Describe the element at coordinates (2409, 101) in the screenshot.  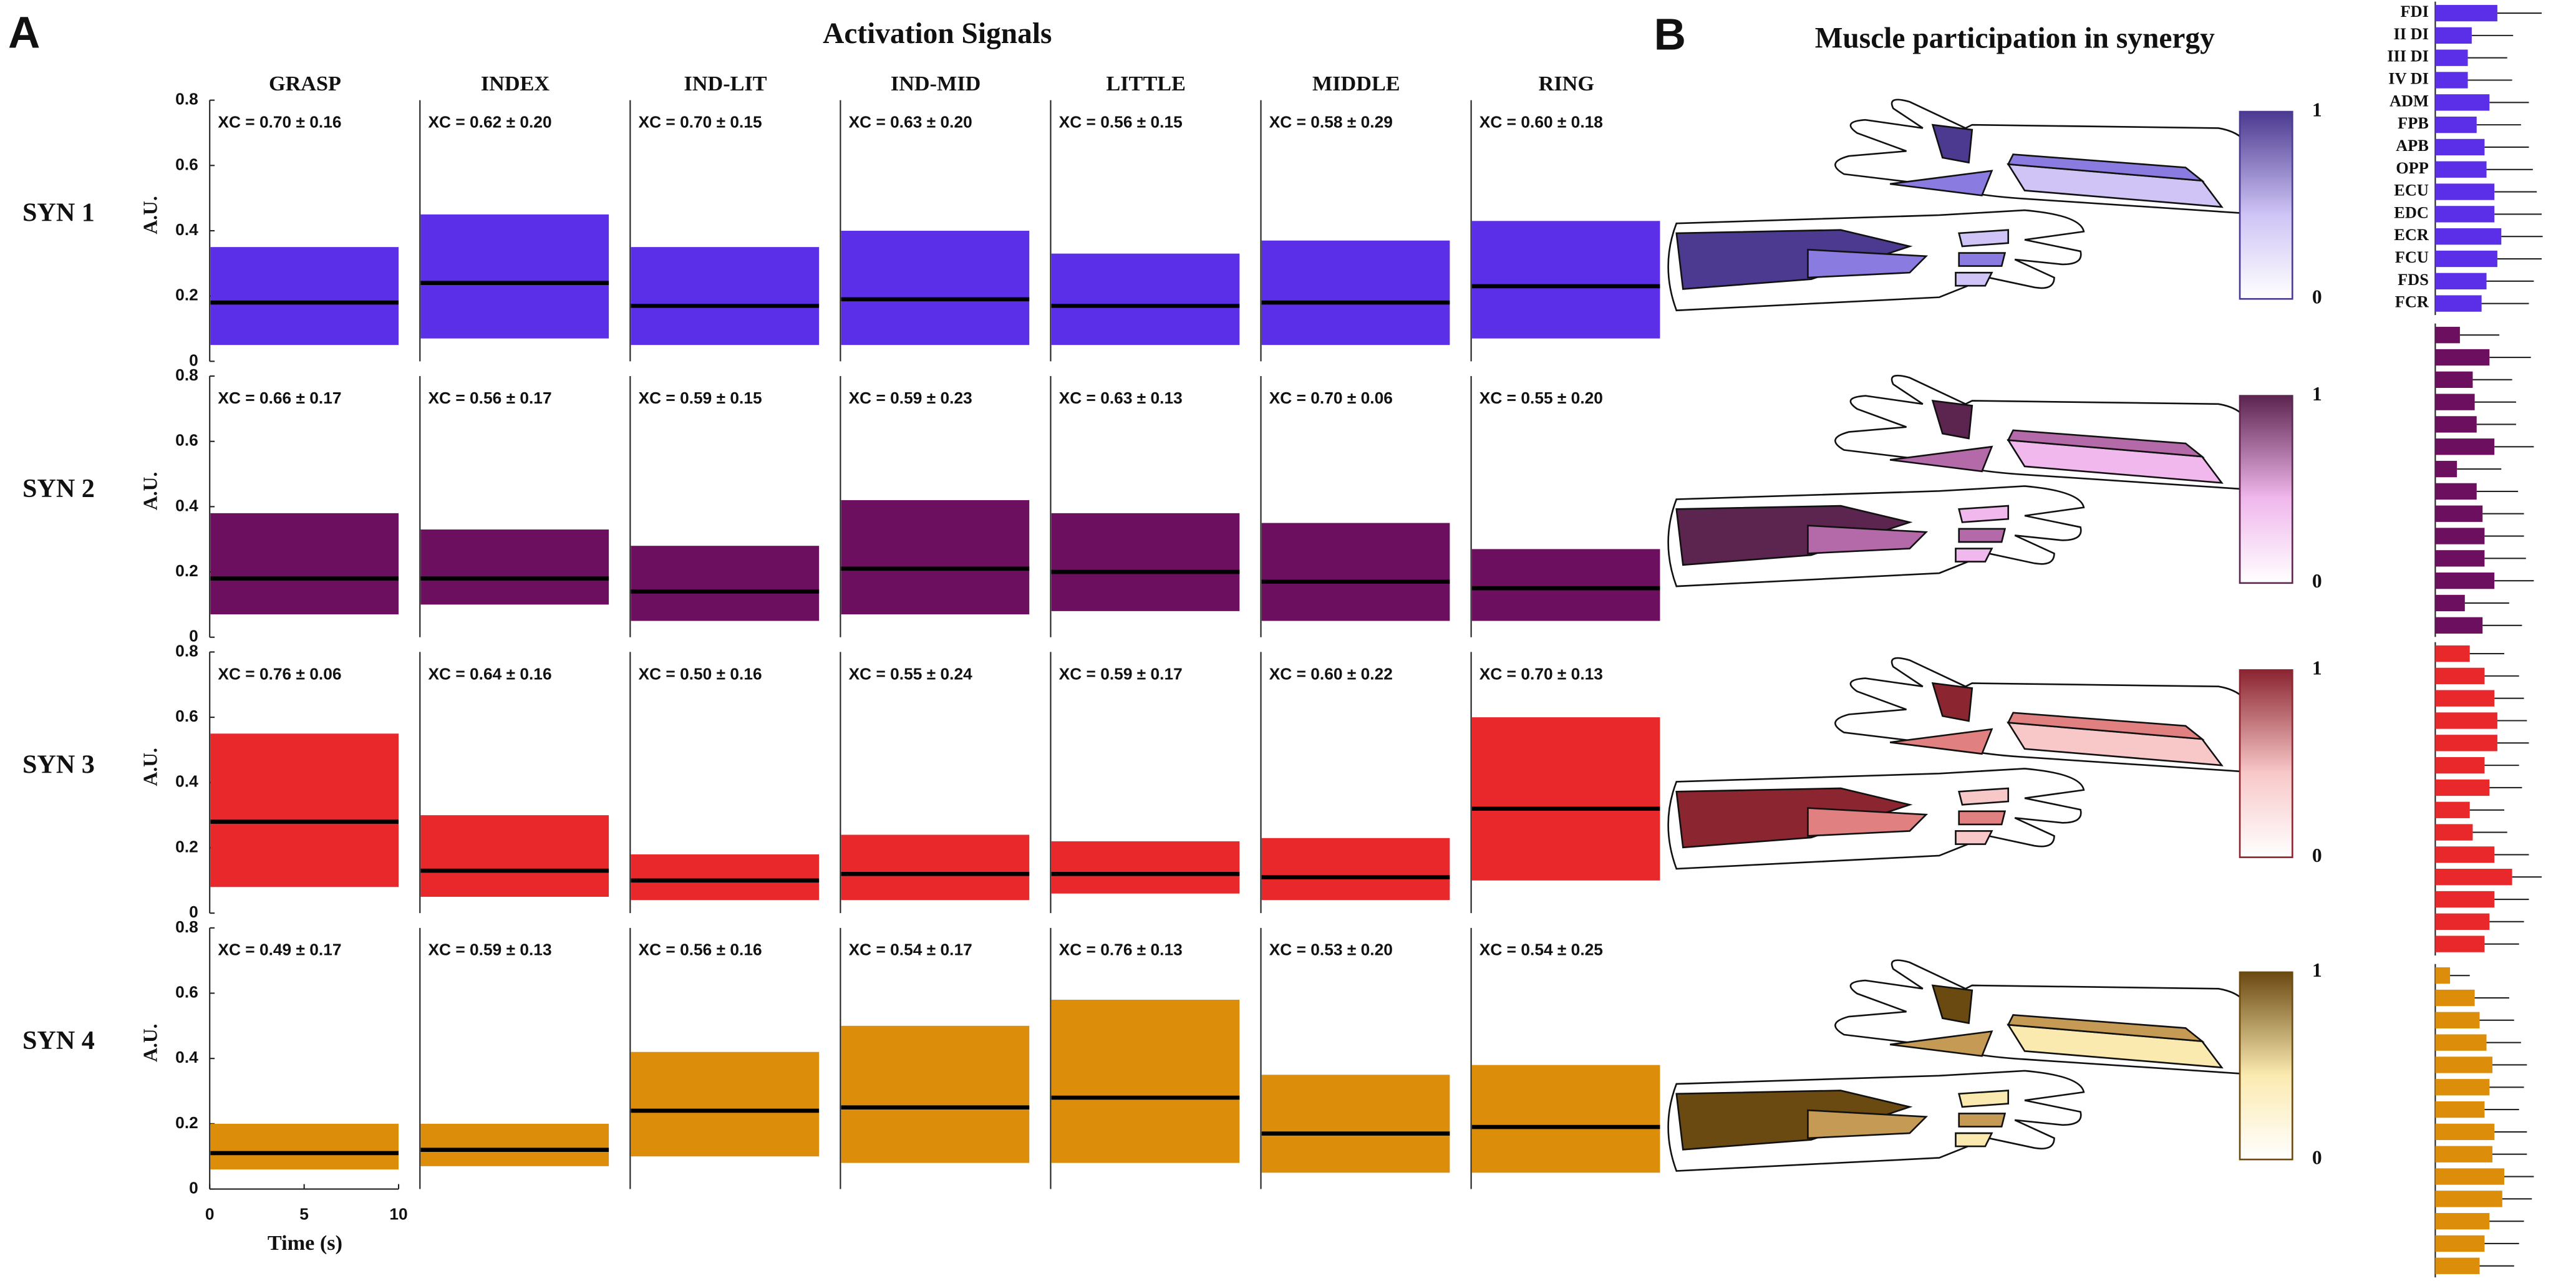
I see `muscle-name: ADM` at that location.